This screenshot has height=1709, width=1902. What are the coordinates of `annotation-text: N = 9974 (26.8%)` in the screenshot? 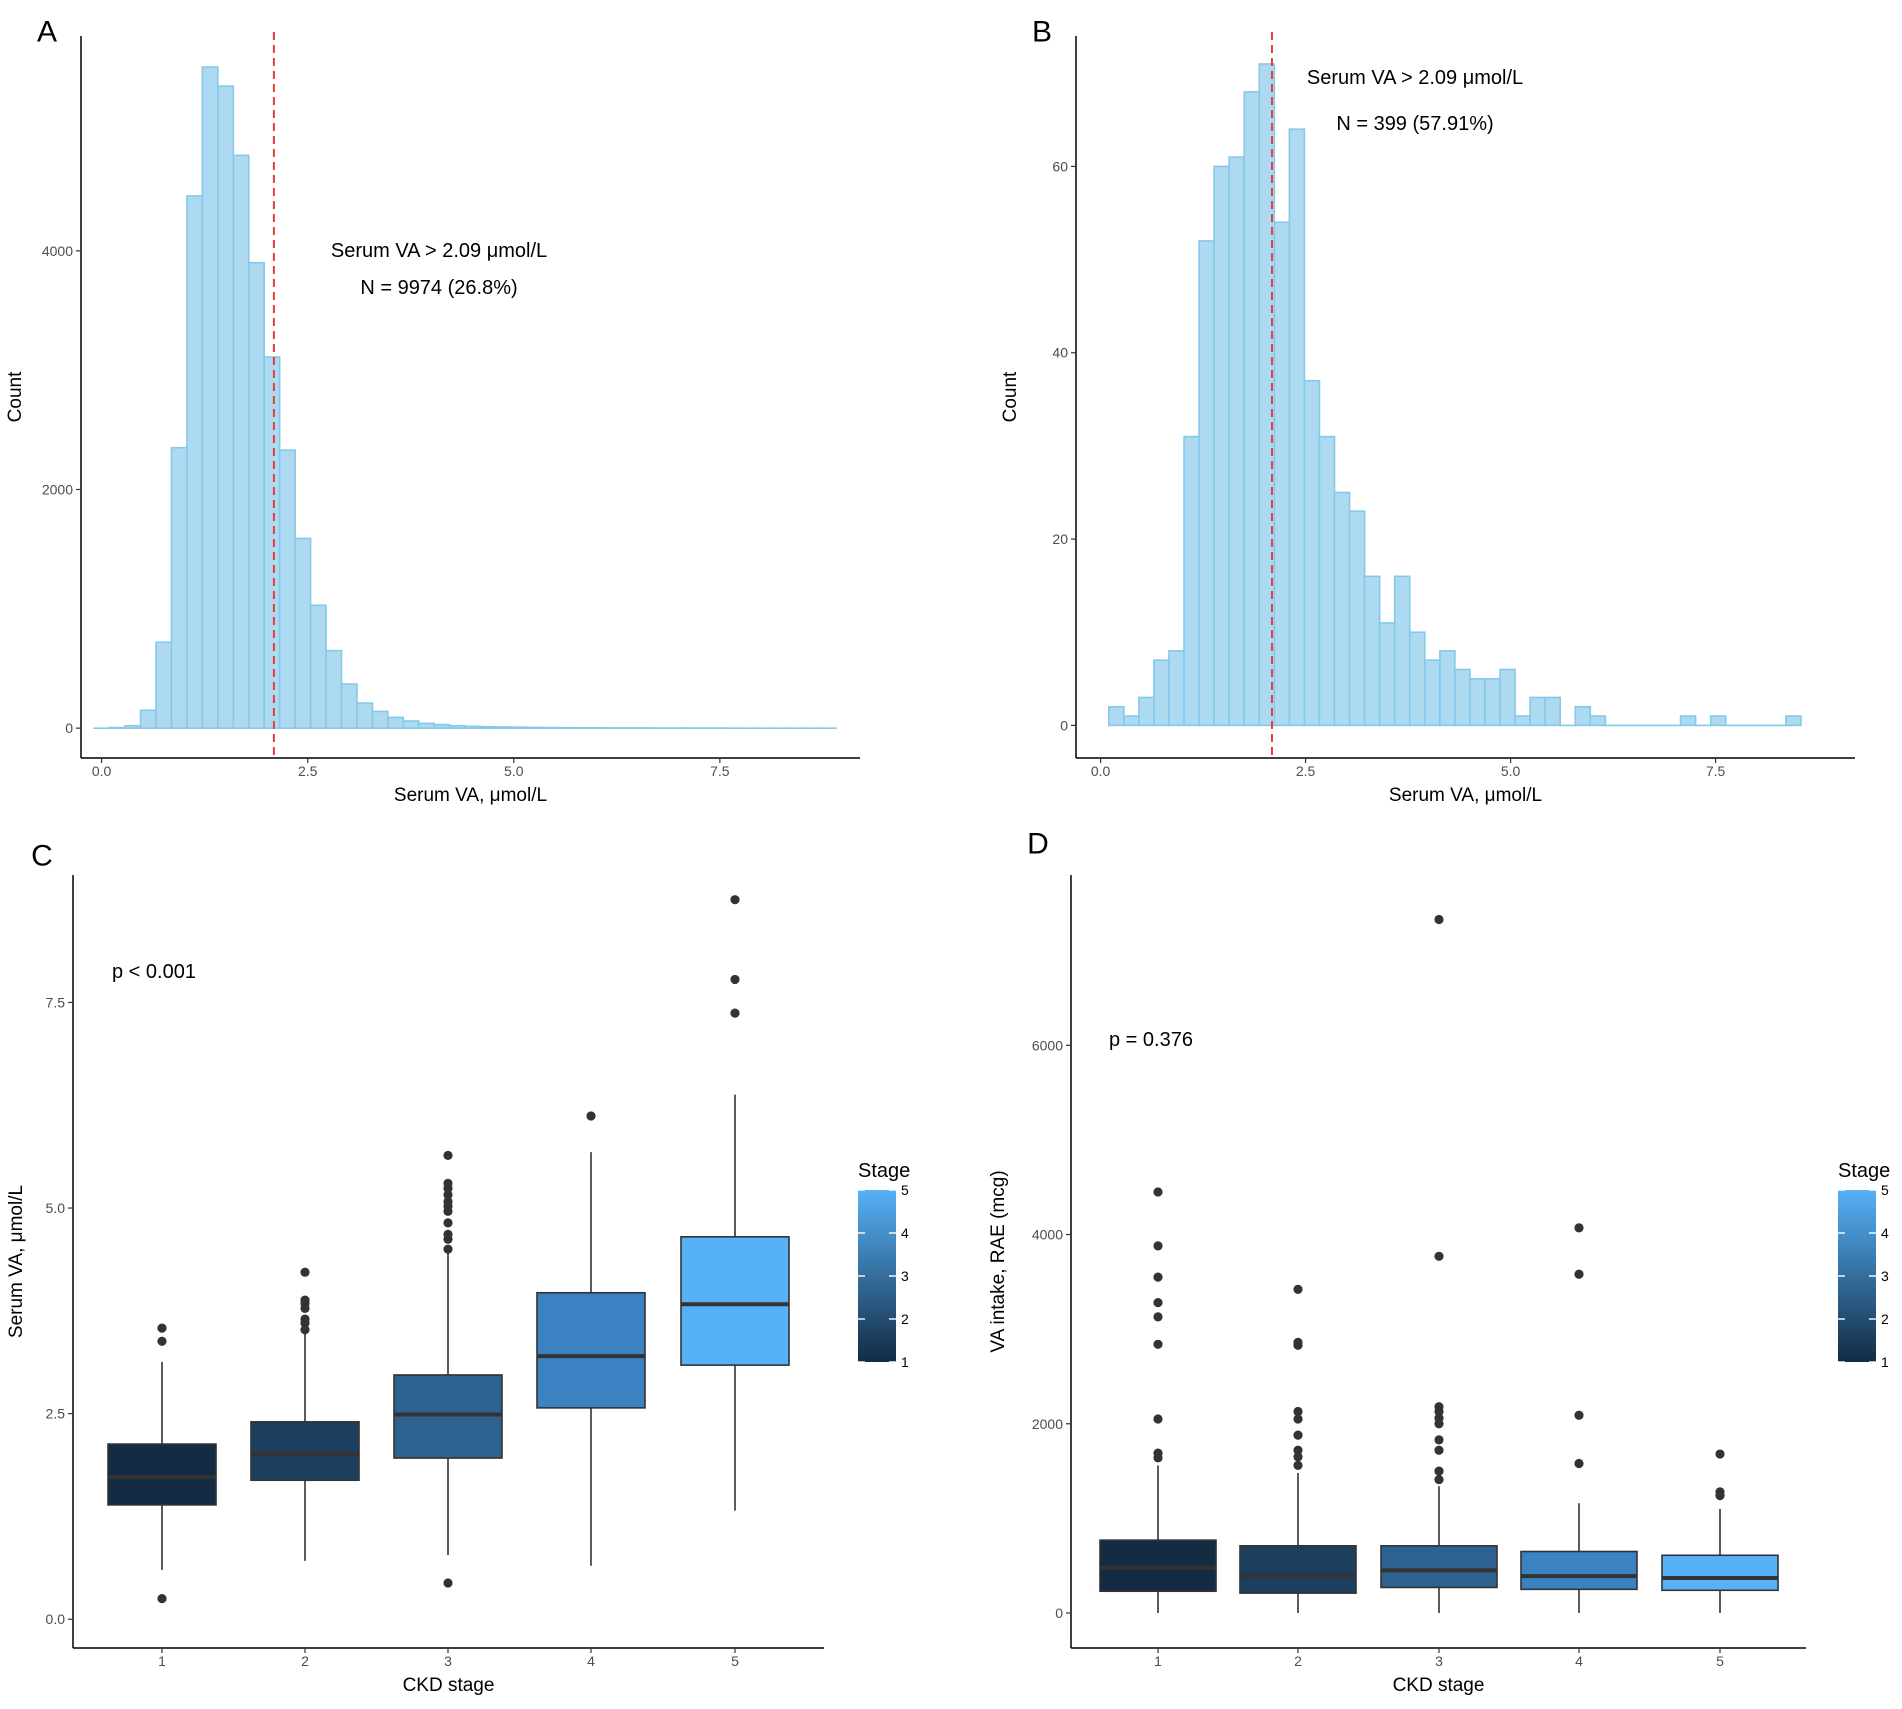 It's located at (438, 288).